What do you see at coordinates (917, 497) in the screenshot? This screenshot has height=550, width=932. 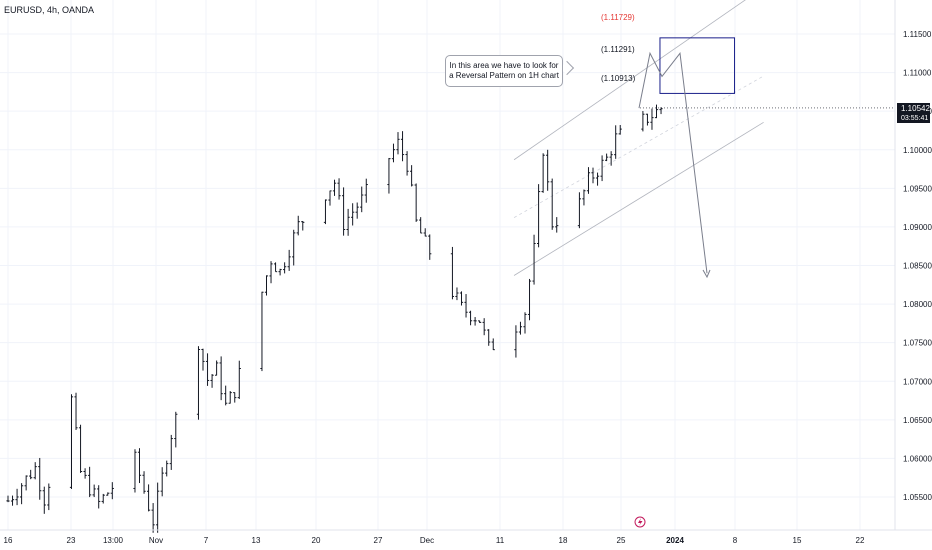 I see `price-tick-label: 1.05500` at bounding box center [917, 497].